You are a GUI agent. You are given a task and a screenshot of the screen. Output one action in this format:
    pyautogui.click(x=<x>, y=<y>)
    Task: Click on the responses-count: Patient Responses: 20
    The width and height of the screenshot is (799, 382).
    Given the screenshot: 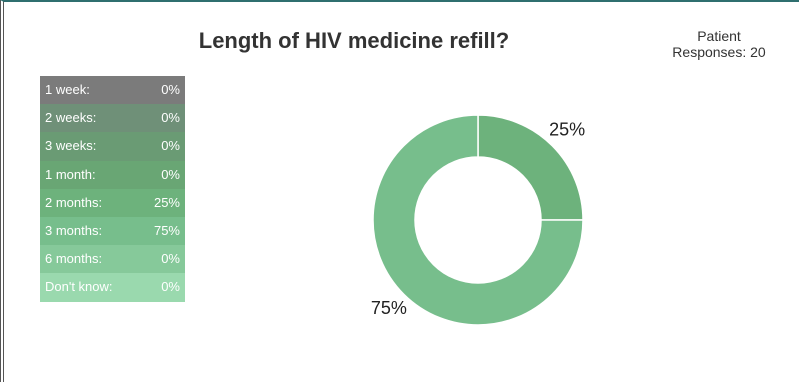 What is the action you would take?
    pyautogui.click(x=719, y=44)
    